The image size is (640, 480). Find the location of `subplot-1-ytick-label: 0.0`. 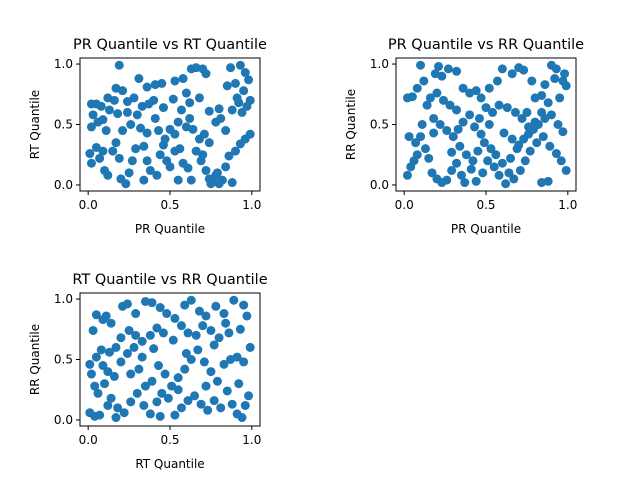

subplot-1-ytick-label: 0.0 is located at coordinates (63, 185).